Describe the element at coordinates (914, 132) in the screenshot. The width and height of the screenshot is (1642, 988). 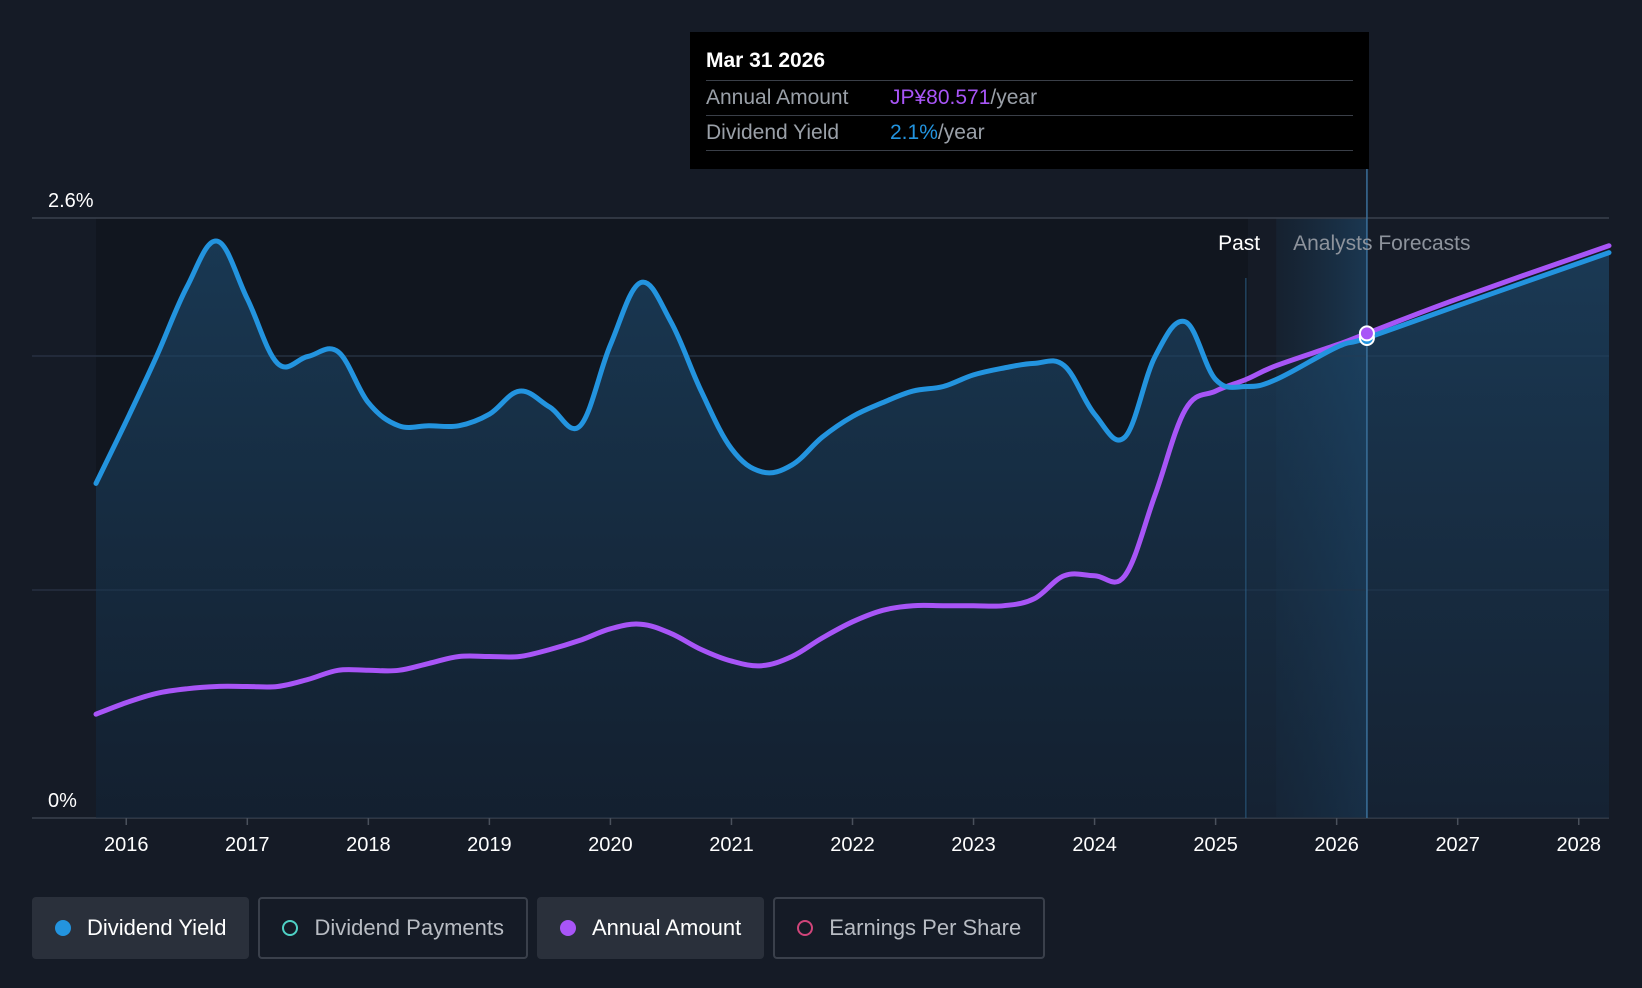
I see `tooltip-value: 2.1%` at that location.